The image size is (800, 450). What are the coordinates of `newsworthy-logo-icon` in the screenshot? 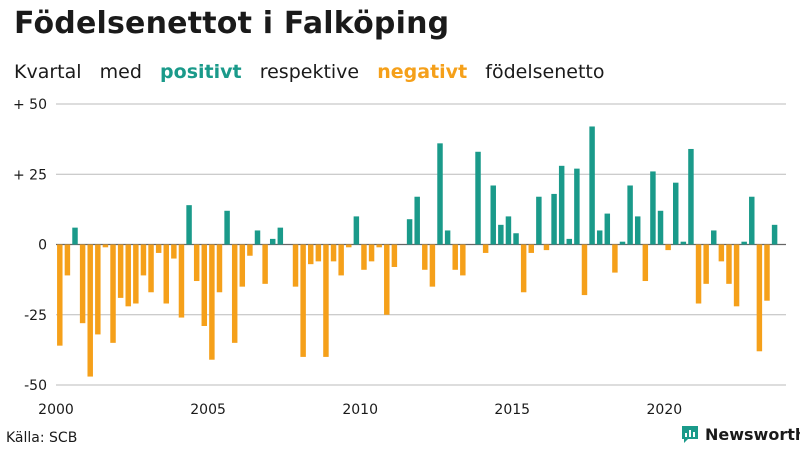 It's located at (690, 434).